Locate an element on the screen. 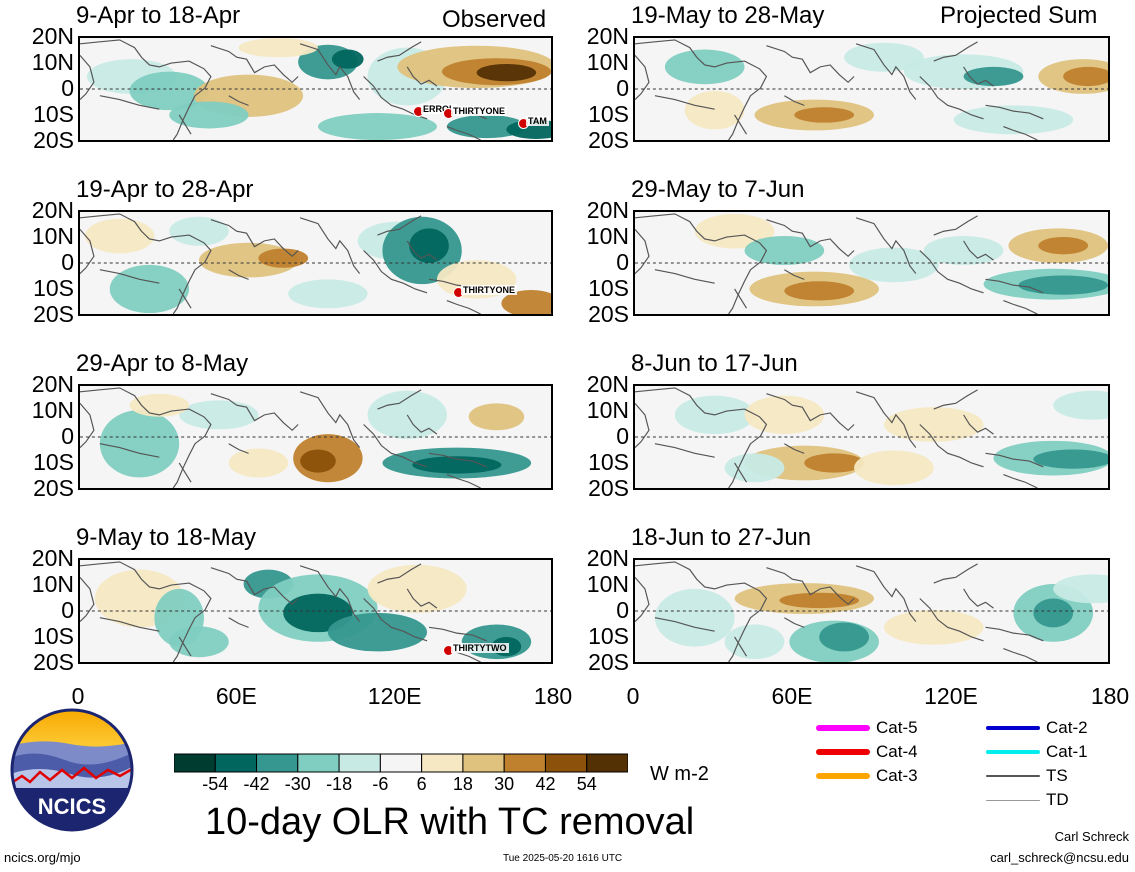 The height and width of the screenshot is (872, 1135). logo-text: NCICS is located at coordinates (72, 806).